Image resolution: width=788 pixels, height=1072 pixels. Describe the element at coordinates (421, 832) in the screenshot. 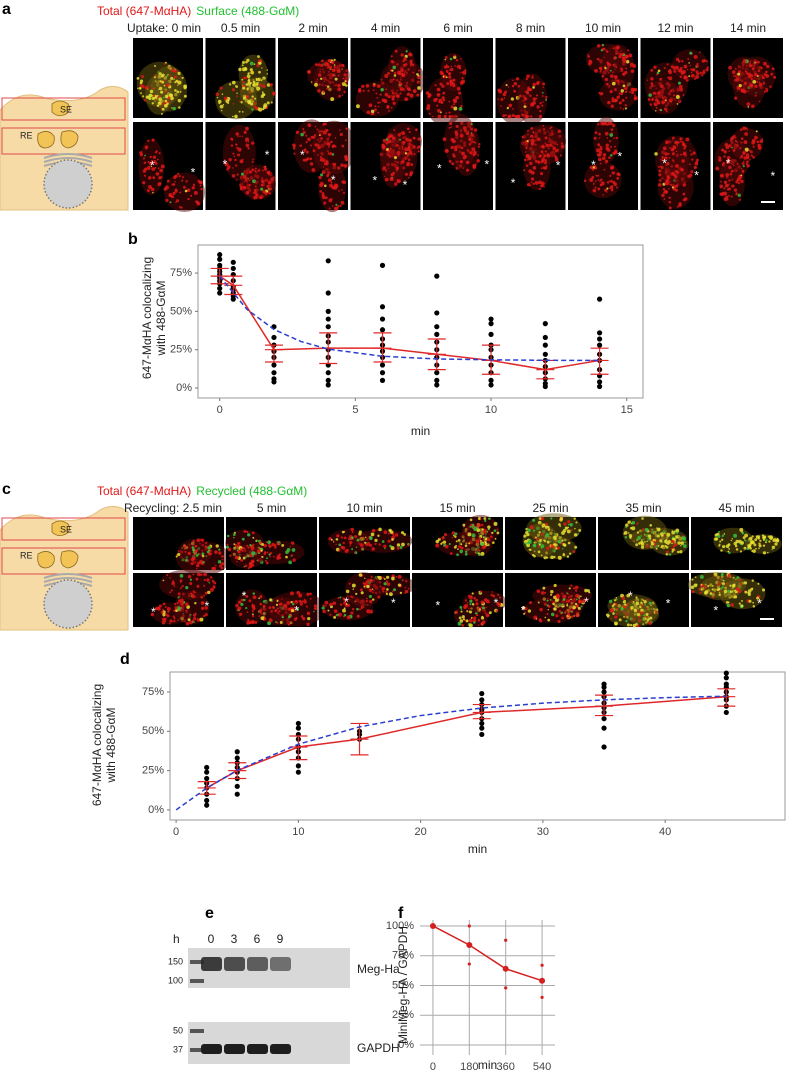

I see `x-tick-label: 20` at that location.